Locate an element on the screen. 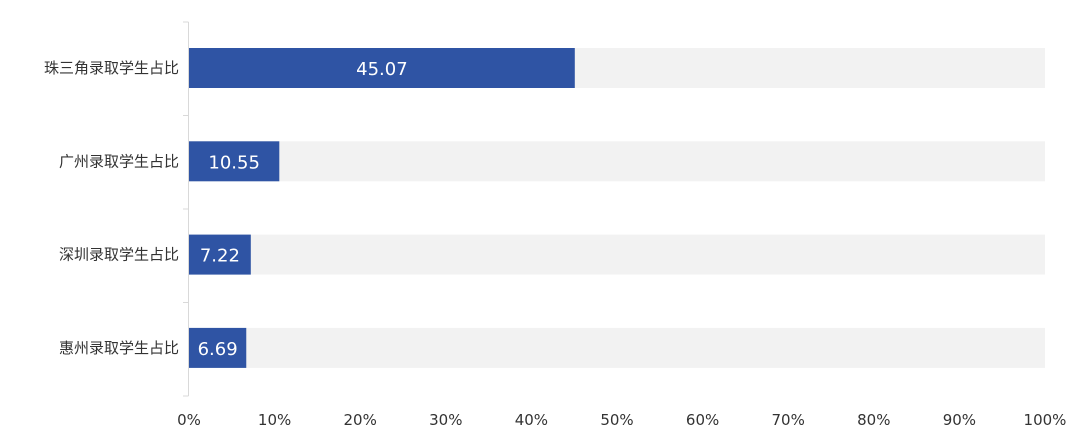  data-label: 10.55 is located at coordinates (234, 162).